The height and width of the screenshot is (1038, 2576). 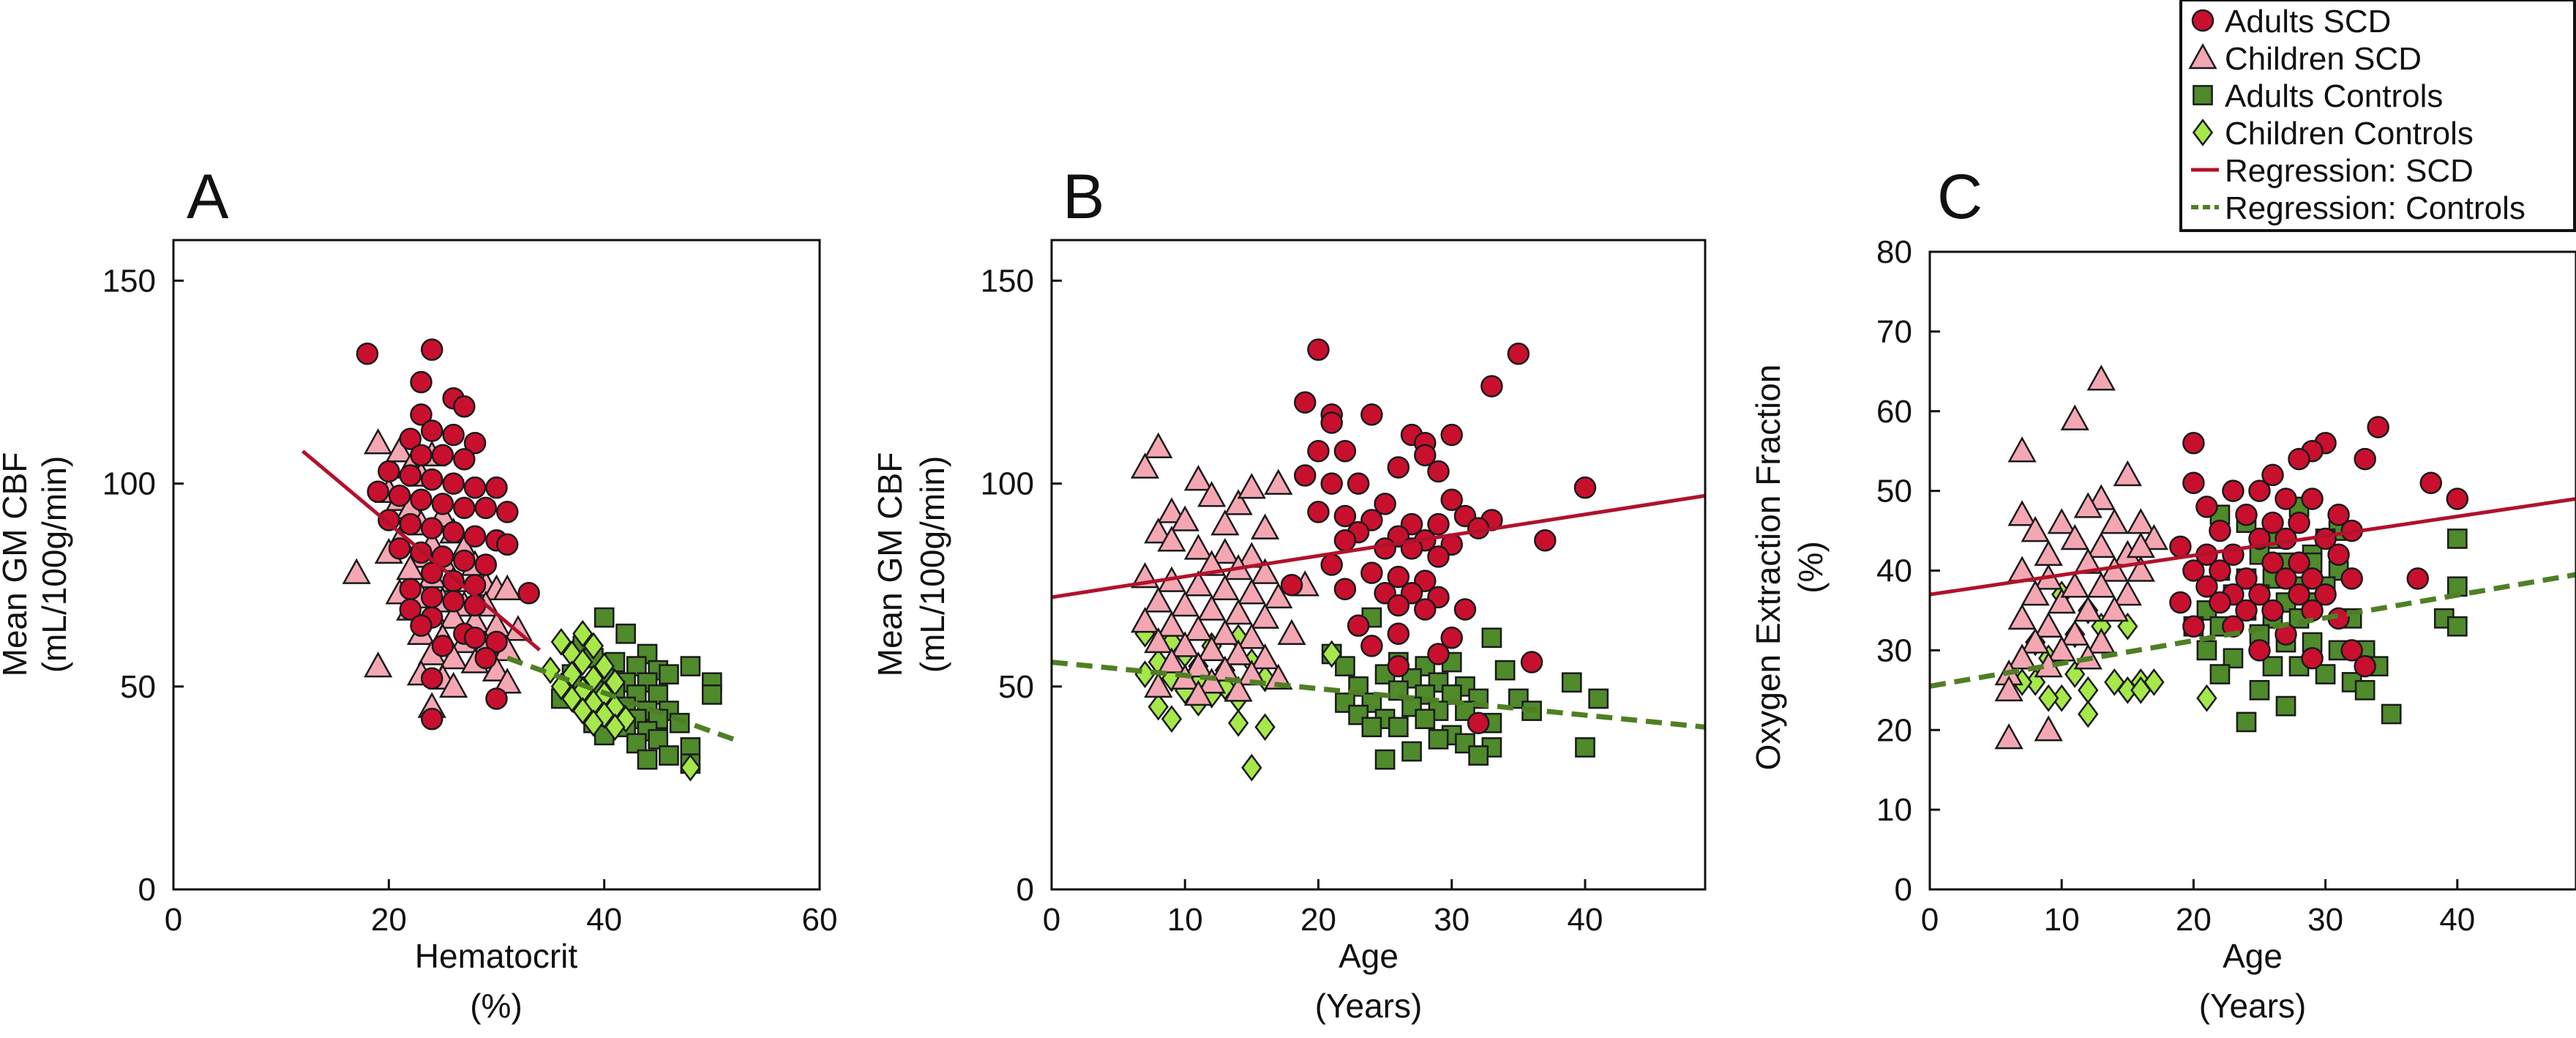 What do you see at coordinates (2375, 208) in the screenshot?
I see `legend-label-5: Regression: Controls` at bounding box center [2375, 208].